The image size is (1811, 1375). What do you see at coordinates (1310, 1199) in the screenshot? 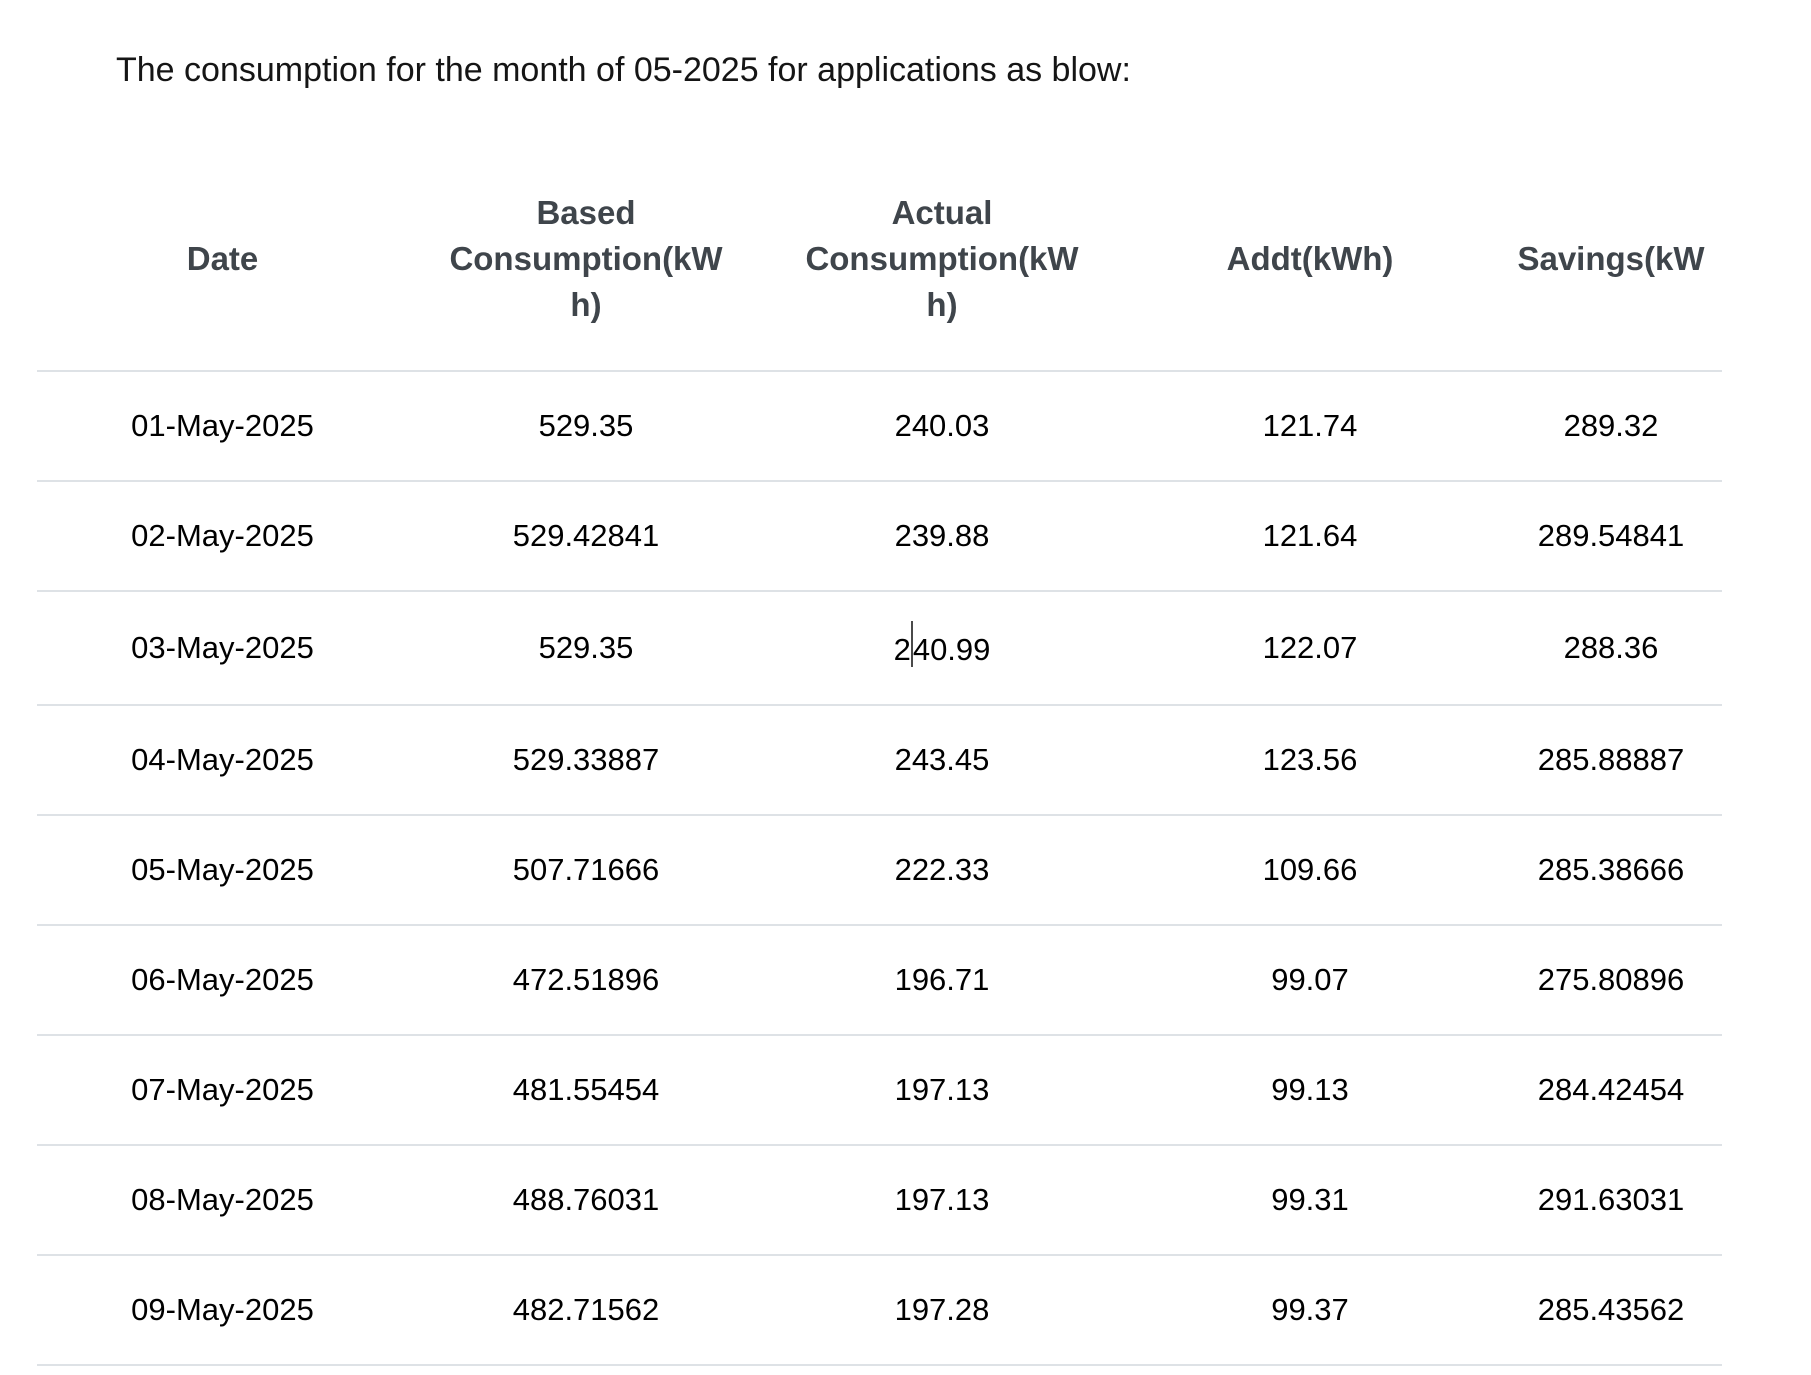
I see `cell-addt: 99.31` at bounding box center [1310, 1199].